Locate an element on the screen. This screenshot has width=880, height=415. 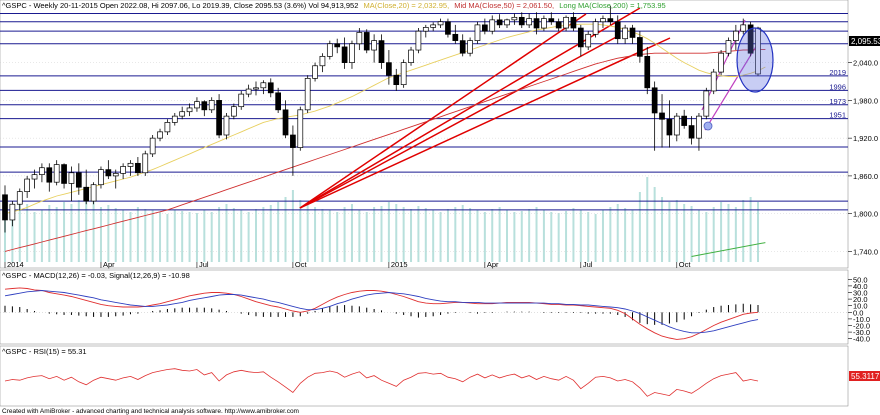
x-tick-label: Jul is located at coordinates (204, 264).